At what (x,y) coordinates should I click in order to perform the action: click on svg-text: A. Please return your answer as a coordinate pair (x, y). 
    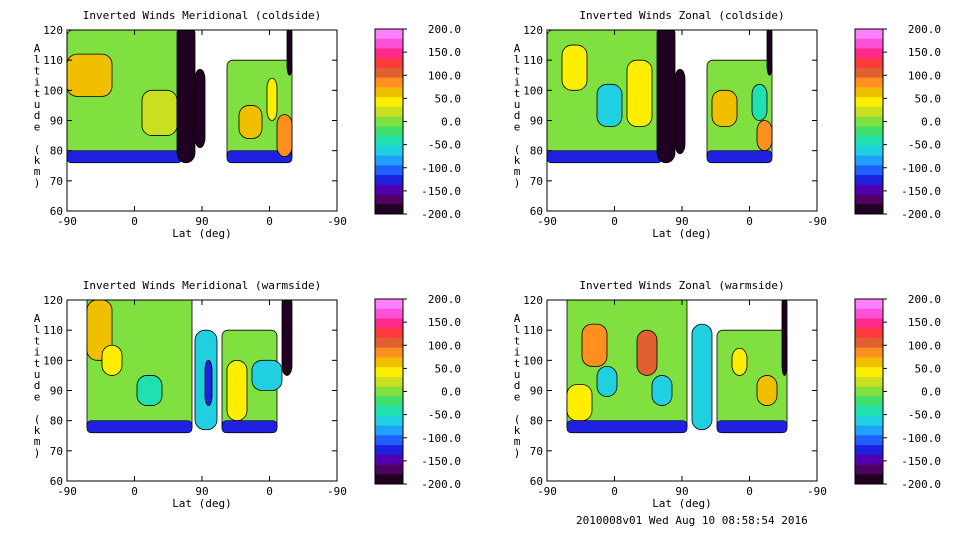
    Looking at the image, I should click on (37, 318).